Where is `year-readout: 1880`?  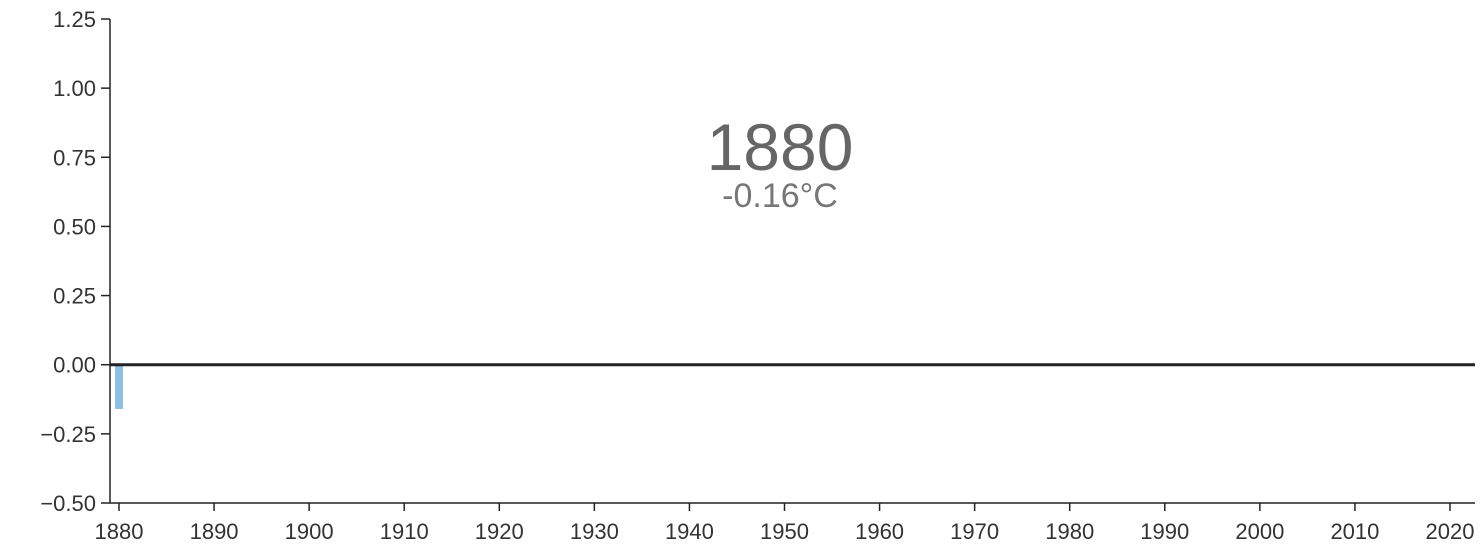 year-readout: 1880 is located at coordinates (780, 147).